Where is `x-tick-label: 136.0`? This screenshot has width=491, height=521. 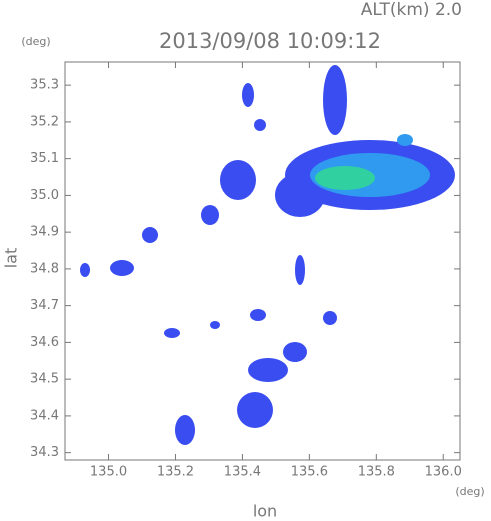
x-tick-label: 136.0 is located at coordinates (443, 472).